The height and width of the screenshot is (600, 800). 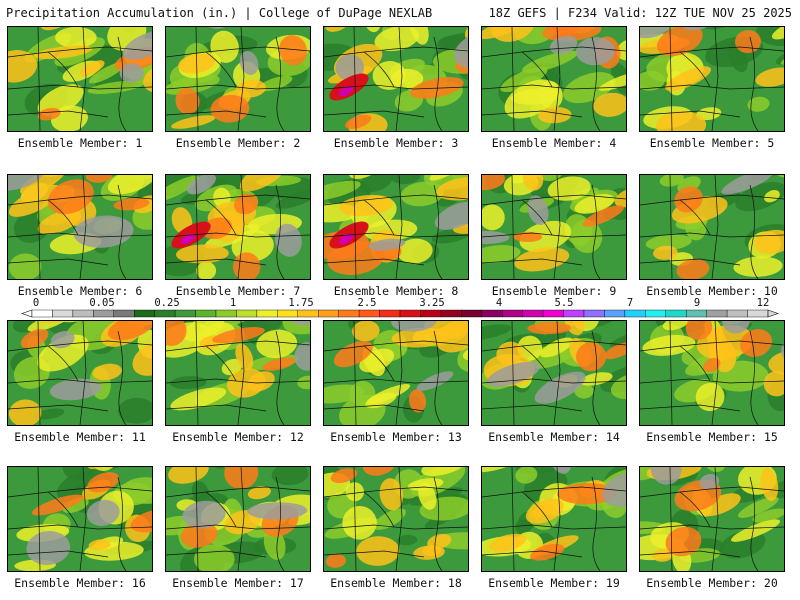 What do you see at coordinates (712, 291) in the screenshot?
I see `ensemble-member-label: Ensemble Member: 10` at bounding box center [712, 291].